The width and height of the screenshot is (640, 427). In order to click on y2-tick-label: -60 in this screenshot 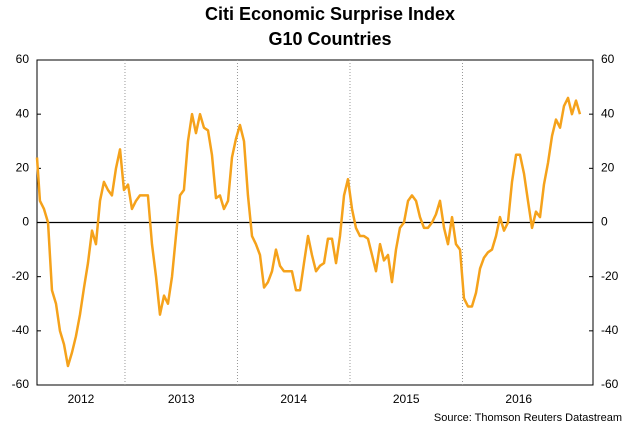, I will do `click(610, 384)`.